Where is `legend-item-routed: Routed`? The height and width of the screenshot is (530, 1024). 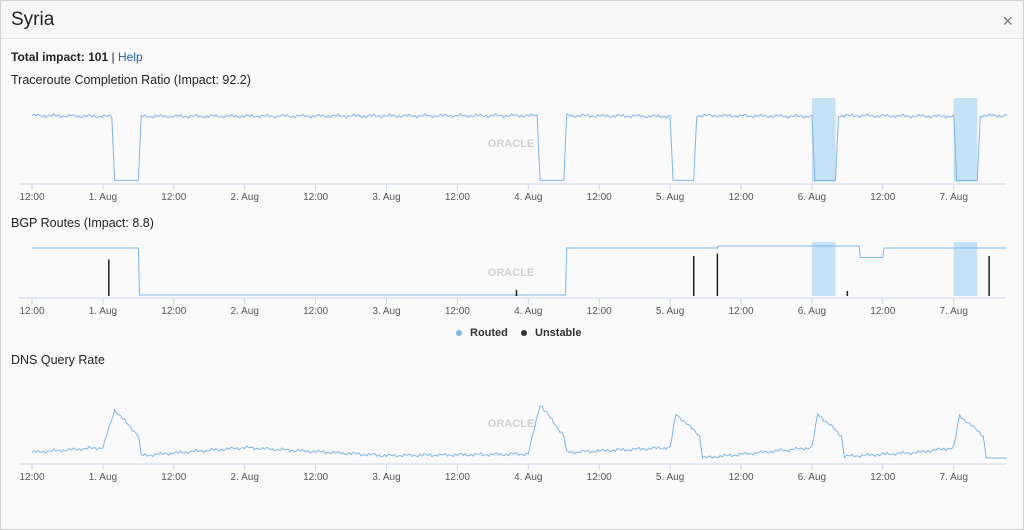
legend-item-routed: Routed is located at coordinates (482, 333).